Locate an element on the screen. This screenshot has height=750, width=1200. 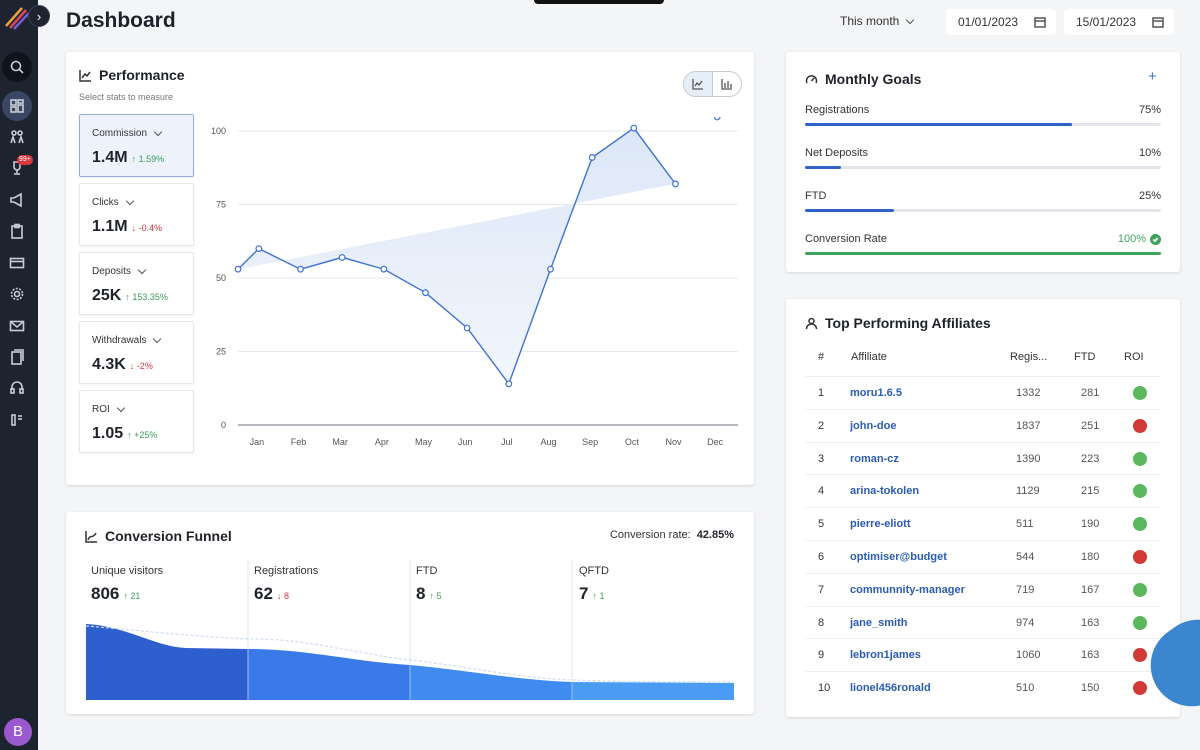
bar-chart-icon is located at coordinates (726, 84).